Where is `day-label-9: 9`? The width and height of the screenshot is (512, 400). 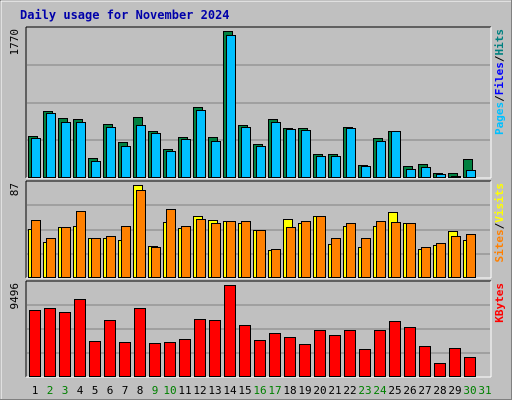 day-label-9: 9 is located at coordinates (155, 390).